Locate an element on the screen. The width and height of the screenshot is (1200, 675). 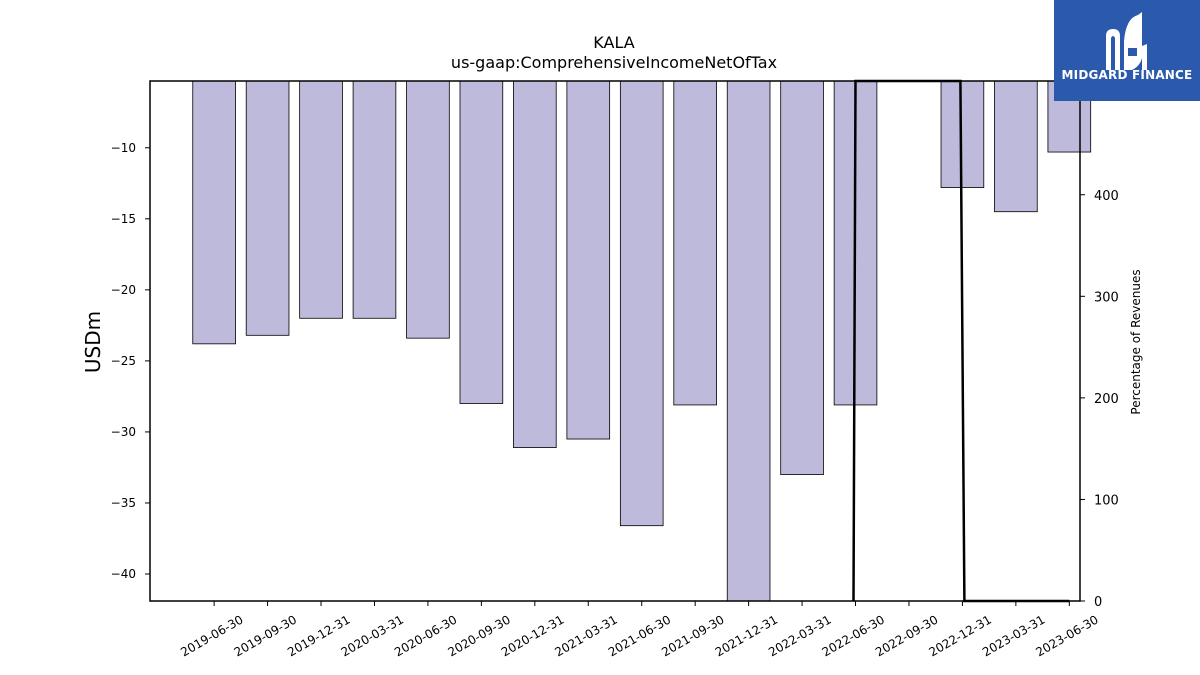
y2-tick-label: 0 is located at coordinates (1098, 602).